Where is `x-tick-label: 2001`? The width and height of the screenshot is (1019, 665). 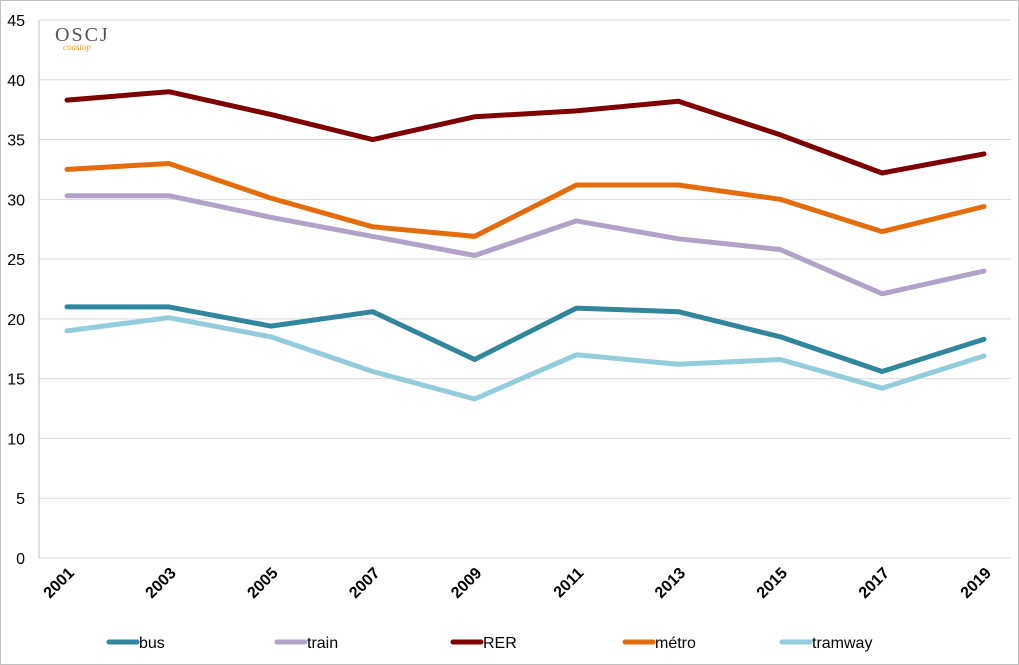 x-tick-label: 2001 is located at coordinates (59, 583).